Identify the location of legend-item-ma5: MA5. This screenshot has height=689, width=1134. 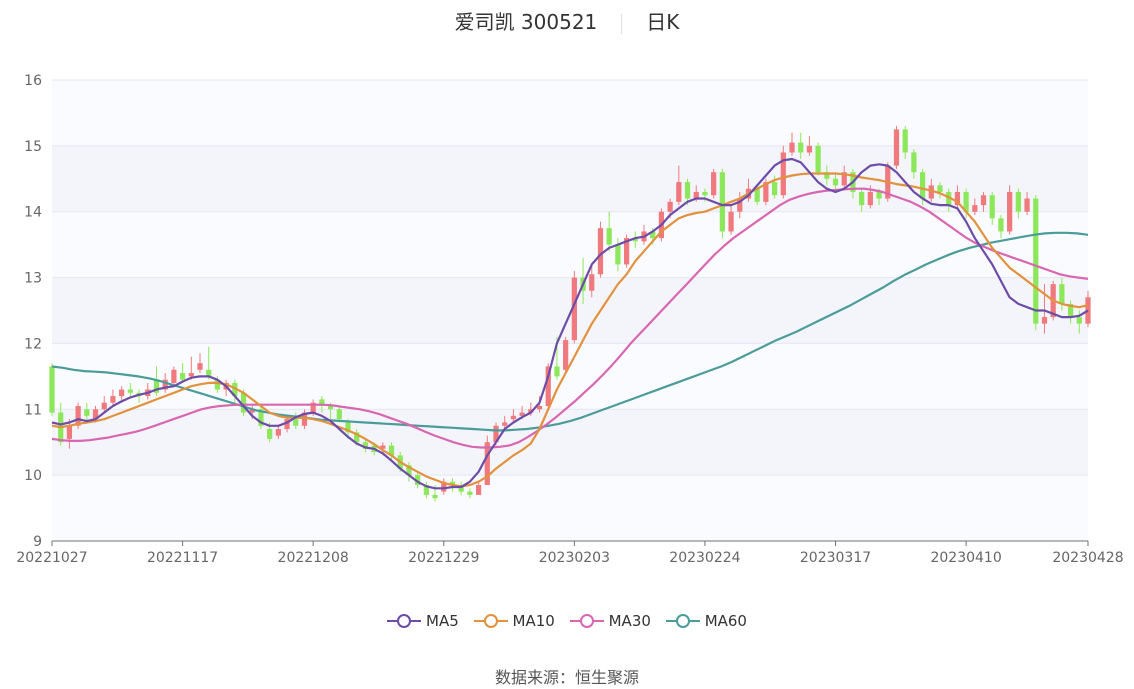
(423, 621).